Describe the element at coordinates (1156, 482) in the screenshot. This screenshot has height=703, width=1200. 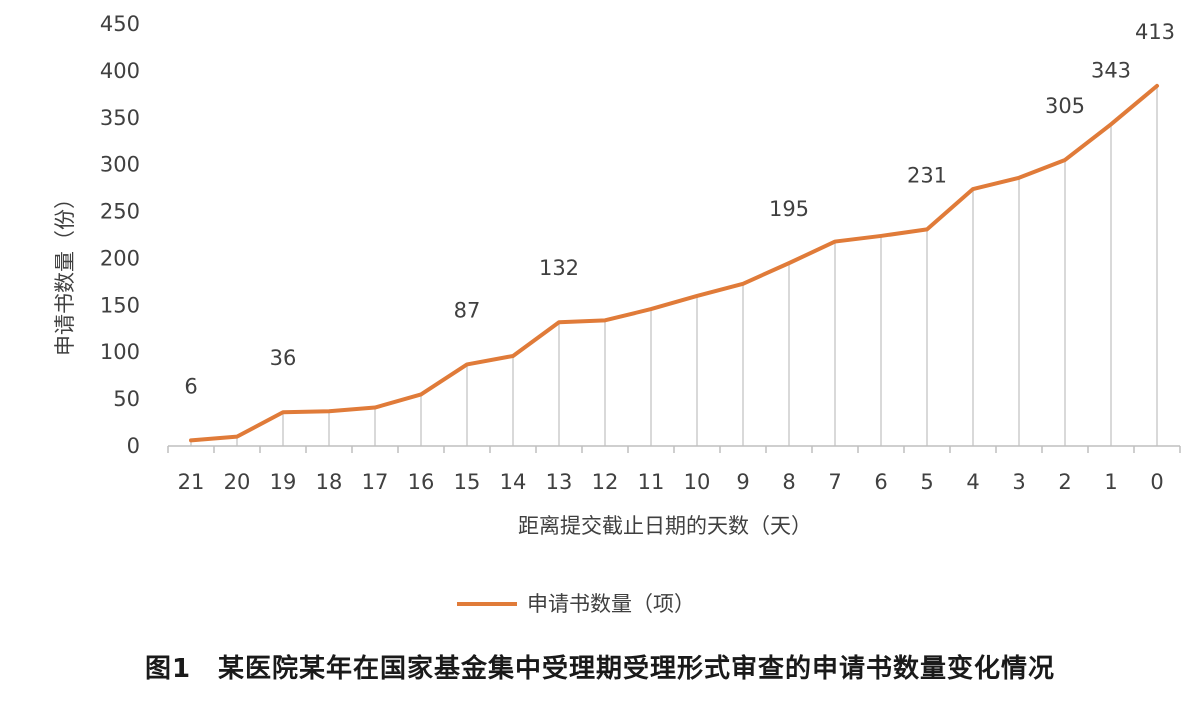
I see `x-tick-label: 0` at that location.